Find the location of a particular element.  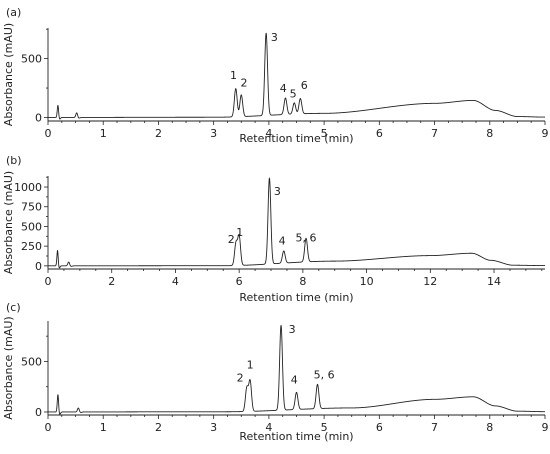

peak-label: 5 is located at coordinates (293, 93).